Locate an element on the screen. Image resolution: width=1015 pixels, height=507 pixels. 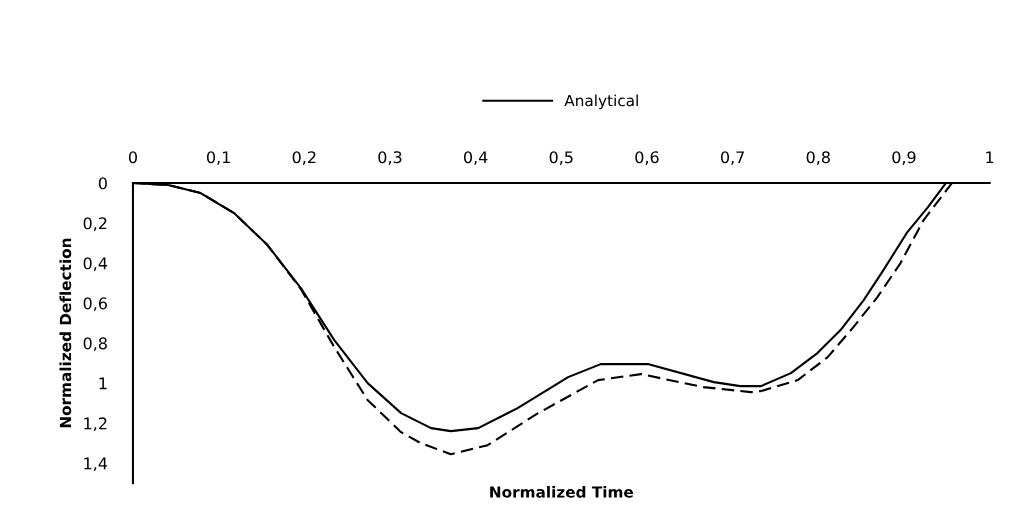
x-tick-label: 0,3 is located at coordinates (390, 158).